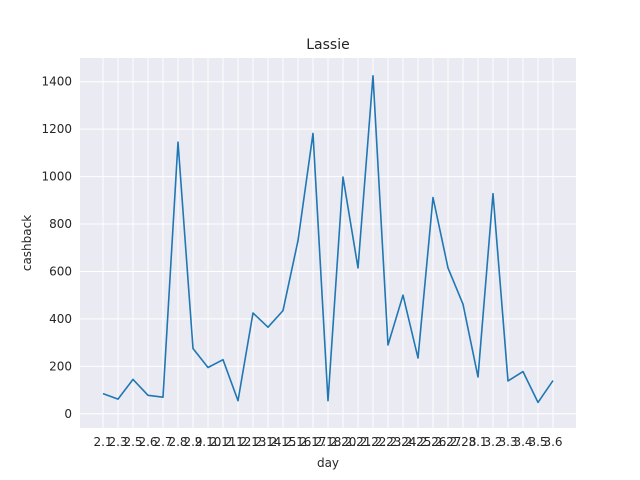 This screenshot has height=480, width=640. Describe the element at coordinates (463, 442) in the screenshot. I see `x-tick-label: 2.28` at that location.